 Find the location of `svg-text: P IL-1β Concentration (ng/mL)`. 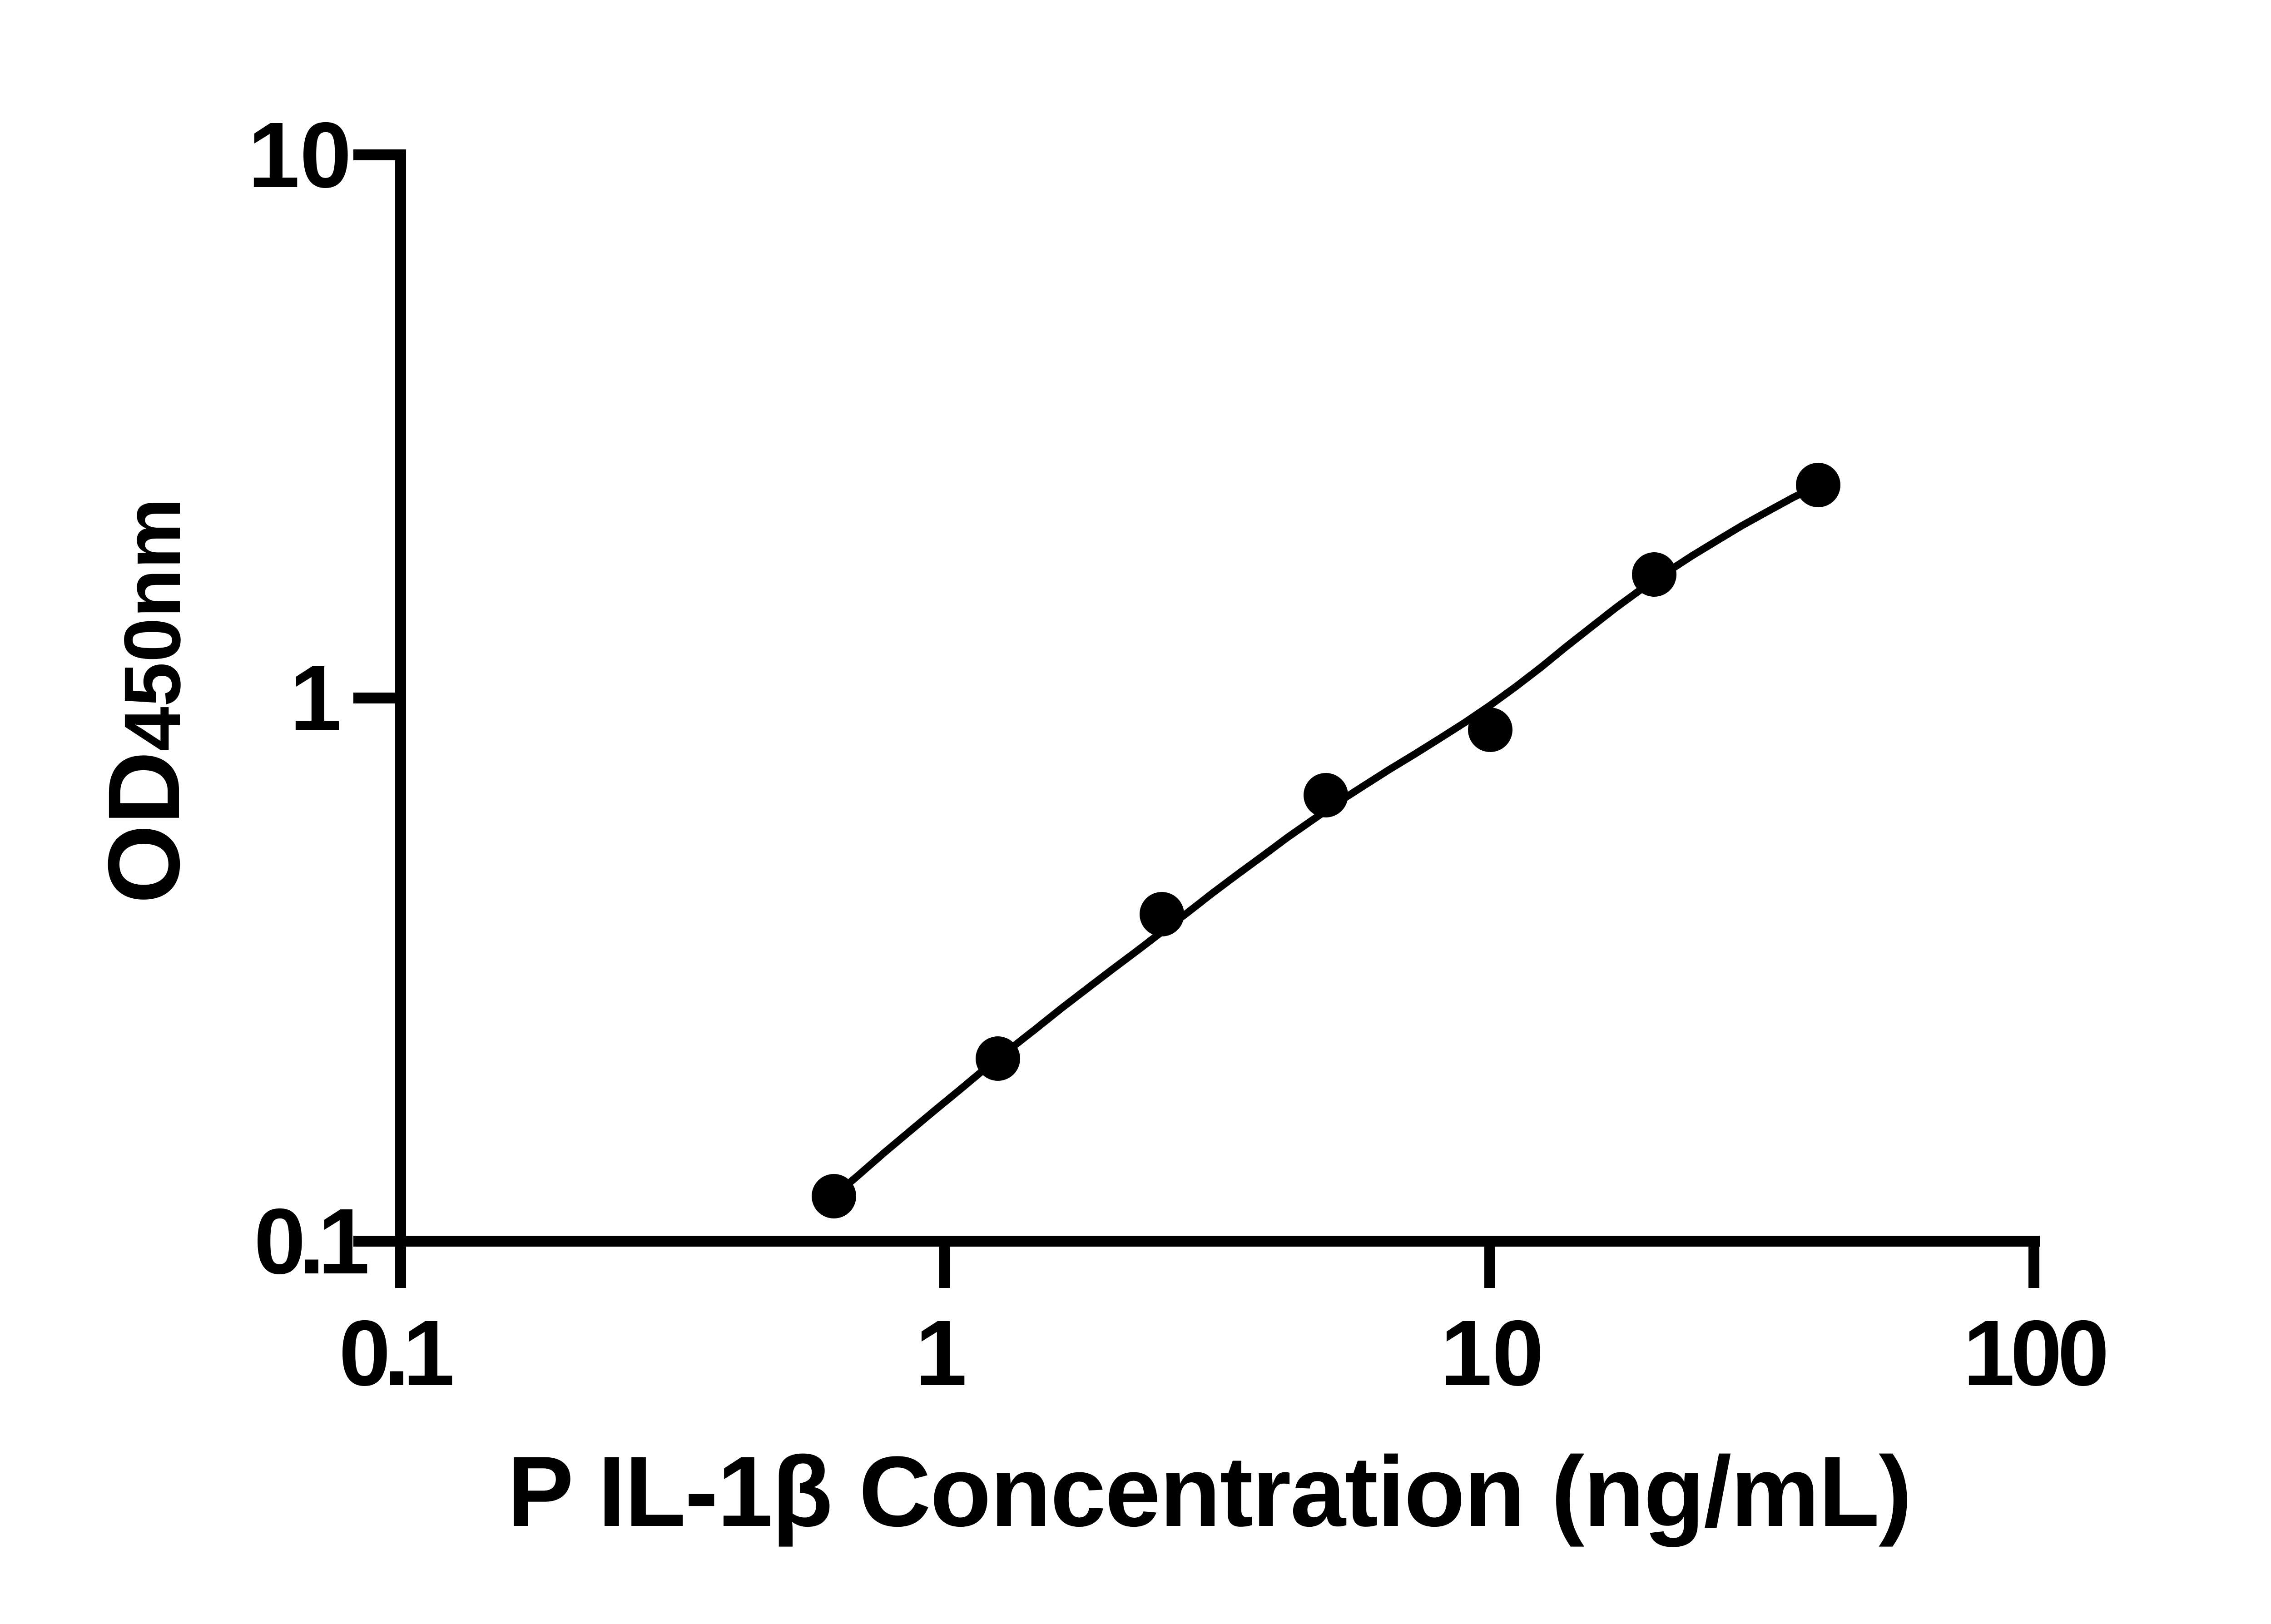

svg-text: P IL-1β Concentration (ng/mL) is located at coordinates (1209, 1491).